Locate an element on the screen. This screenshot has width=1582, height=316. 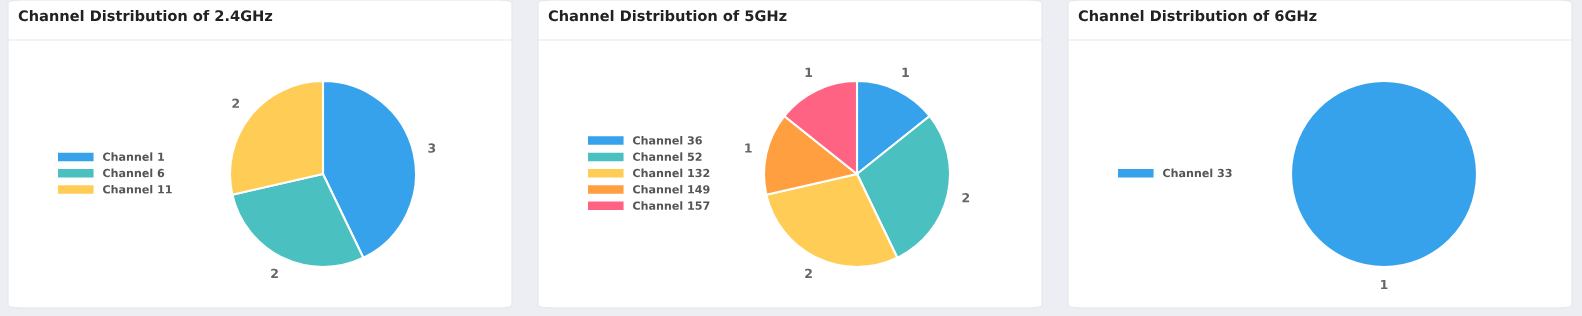
chart-title: Channel Distribution of 5GHz is located at coordinates (667, 15).